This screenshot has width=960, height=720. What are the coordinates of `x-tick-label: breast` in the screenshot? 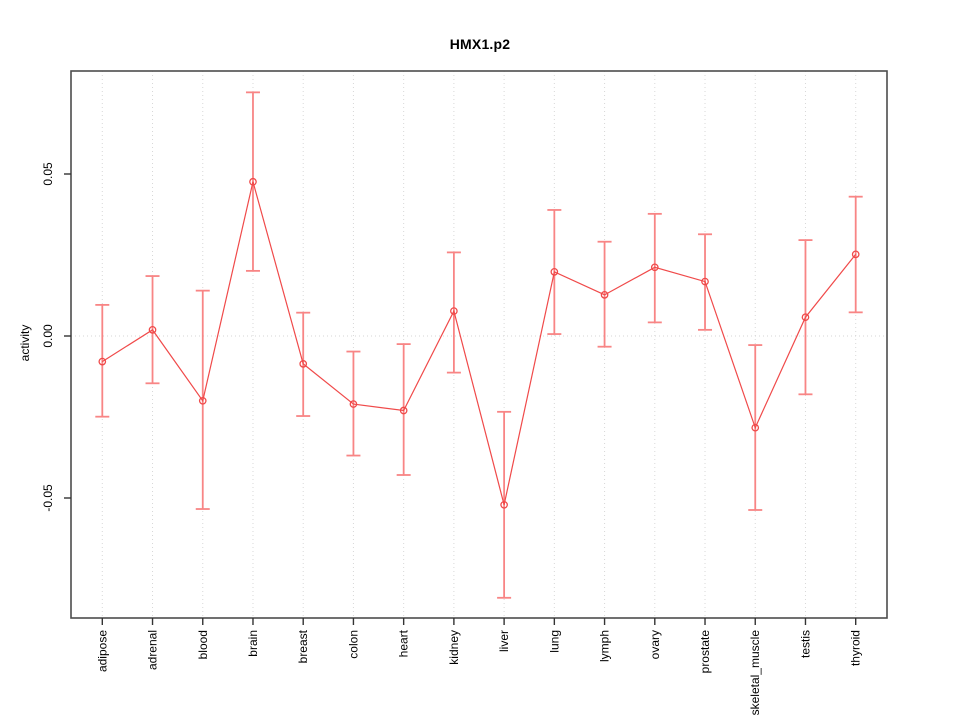 It's located at (303, 646).